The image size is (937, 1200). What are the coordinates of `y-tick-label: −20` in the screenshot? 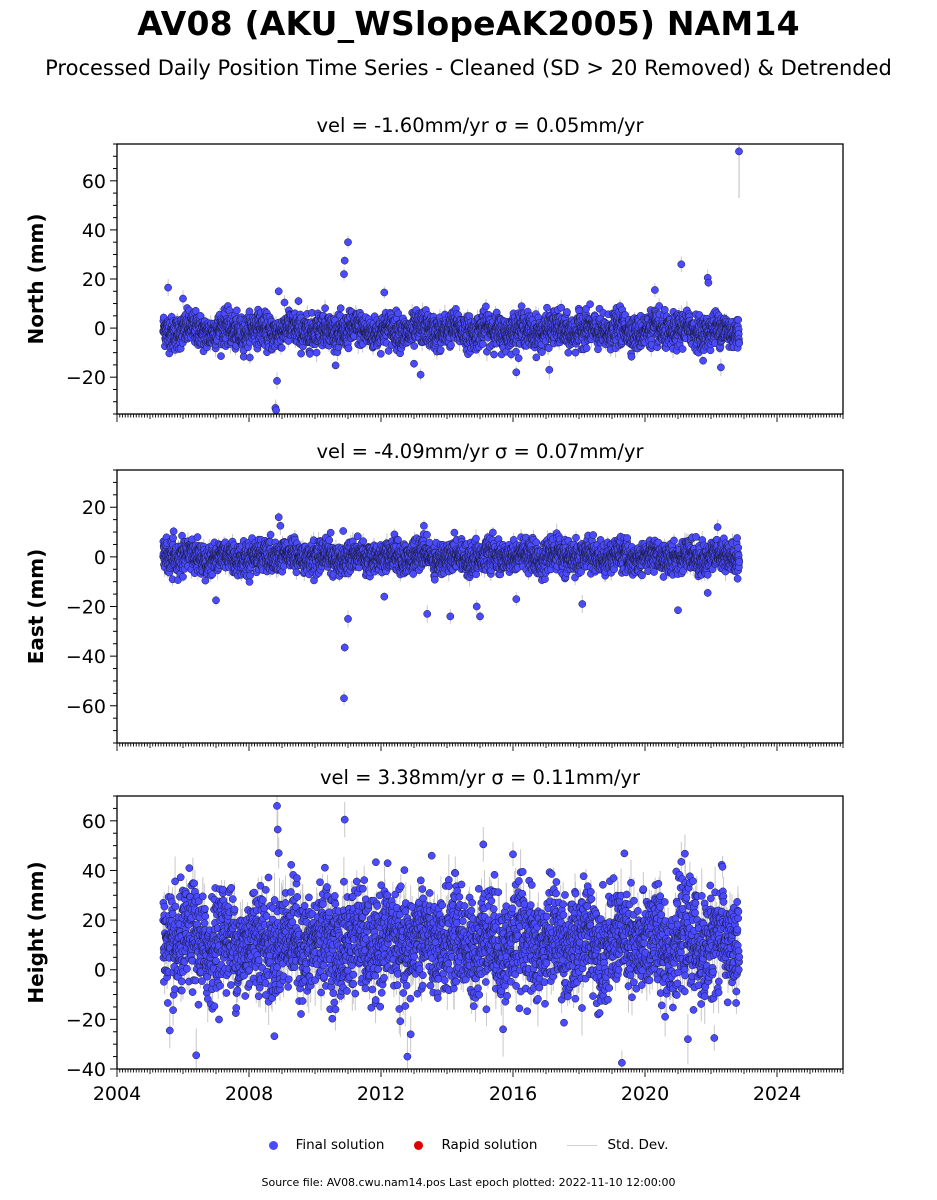 It's located at (86, 378).